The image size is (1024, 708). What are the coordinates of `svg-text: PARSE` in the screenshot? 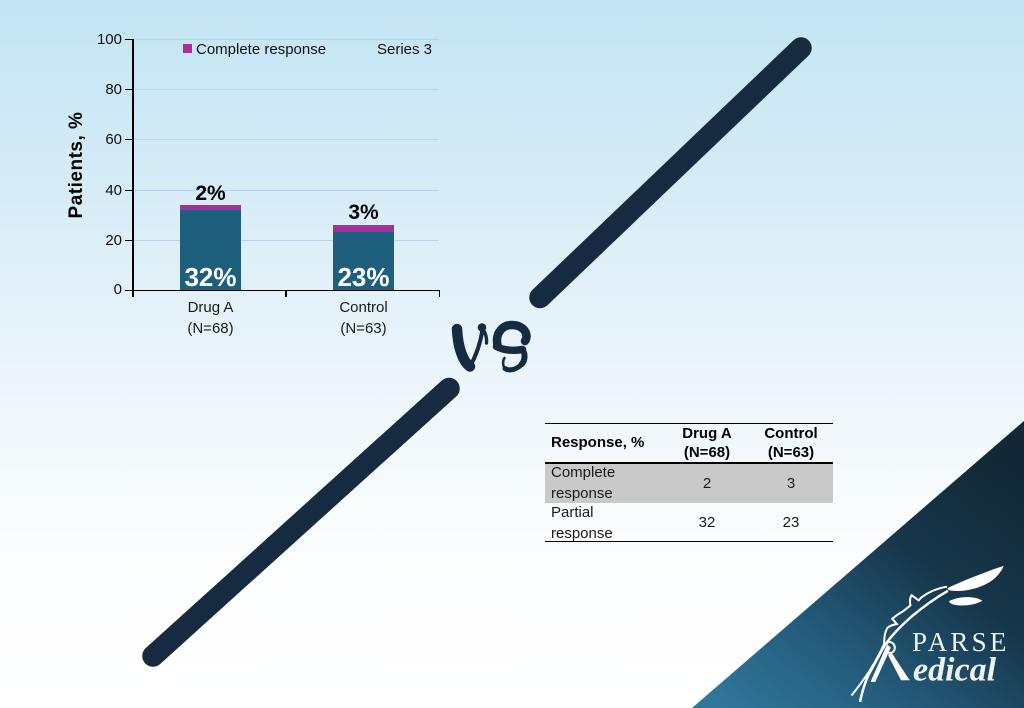 It's located at (961, 642).